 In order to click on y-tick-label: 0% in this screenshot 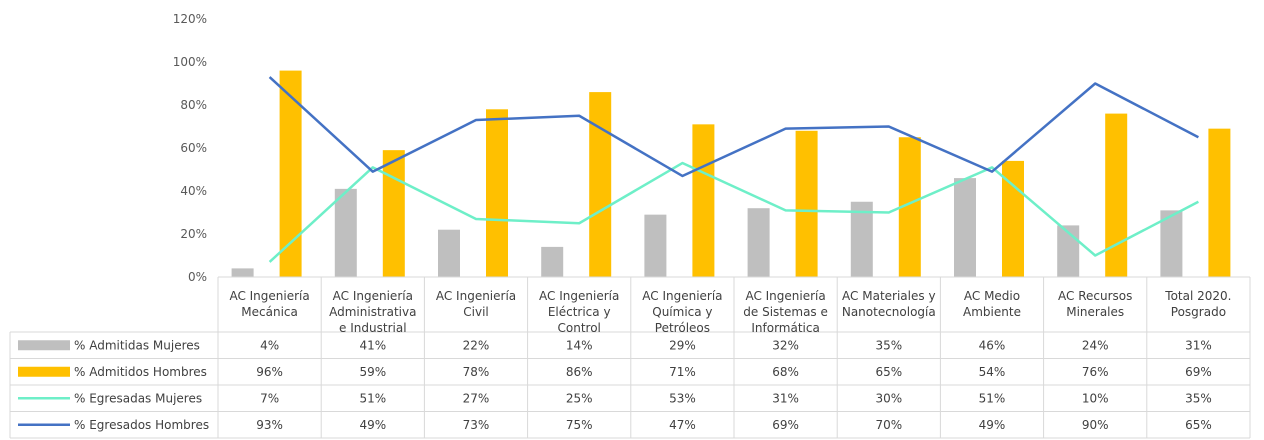, I will do `click(197, 277)`.